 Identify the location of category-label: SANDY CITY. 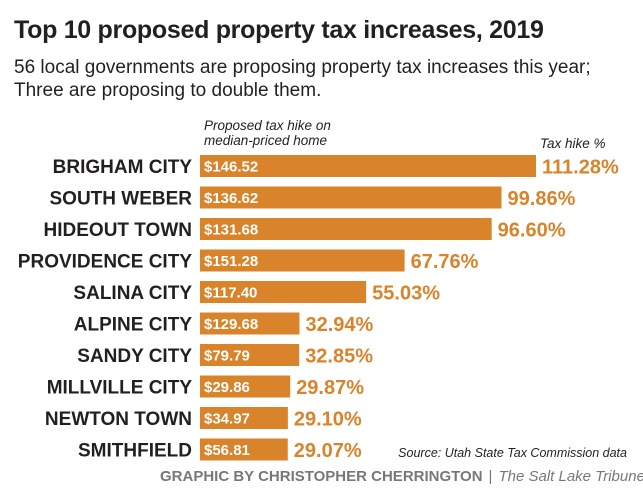
(134, 356).